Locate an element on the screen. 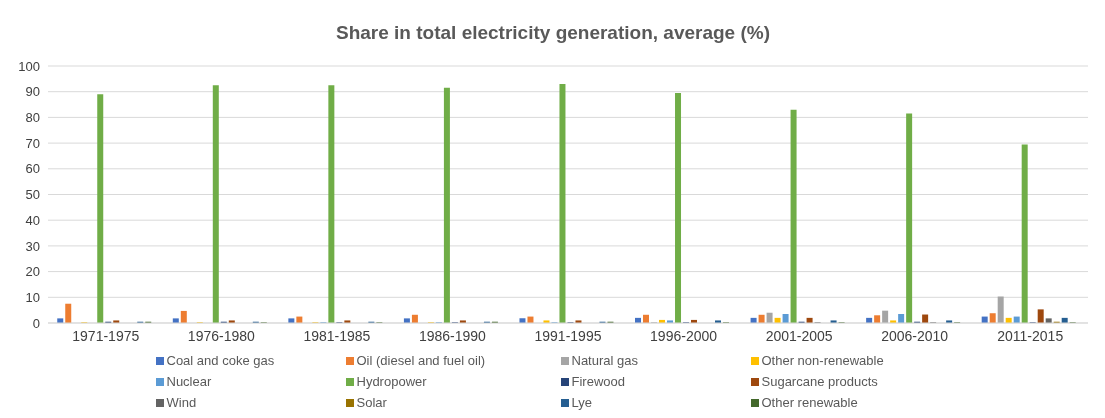 This screenshot has height=418, width=1105. y-tick-label: 80 is located at coordinates (32, 118).